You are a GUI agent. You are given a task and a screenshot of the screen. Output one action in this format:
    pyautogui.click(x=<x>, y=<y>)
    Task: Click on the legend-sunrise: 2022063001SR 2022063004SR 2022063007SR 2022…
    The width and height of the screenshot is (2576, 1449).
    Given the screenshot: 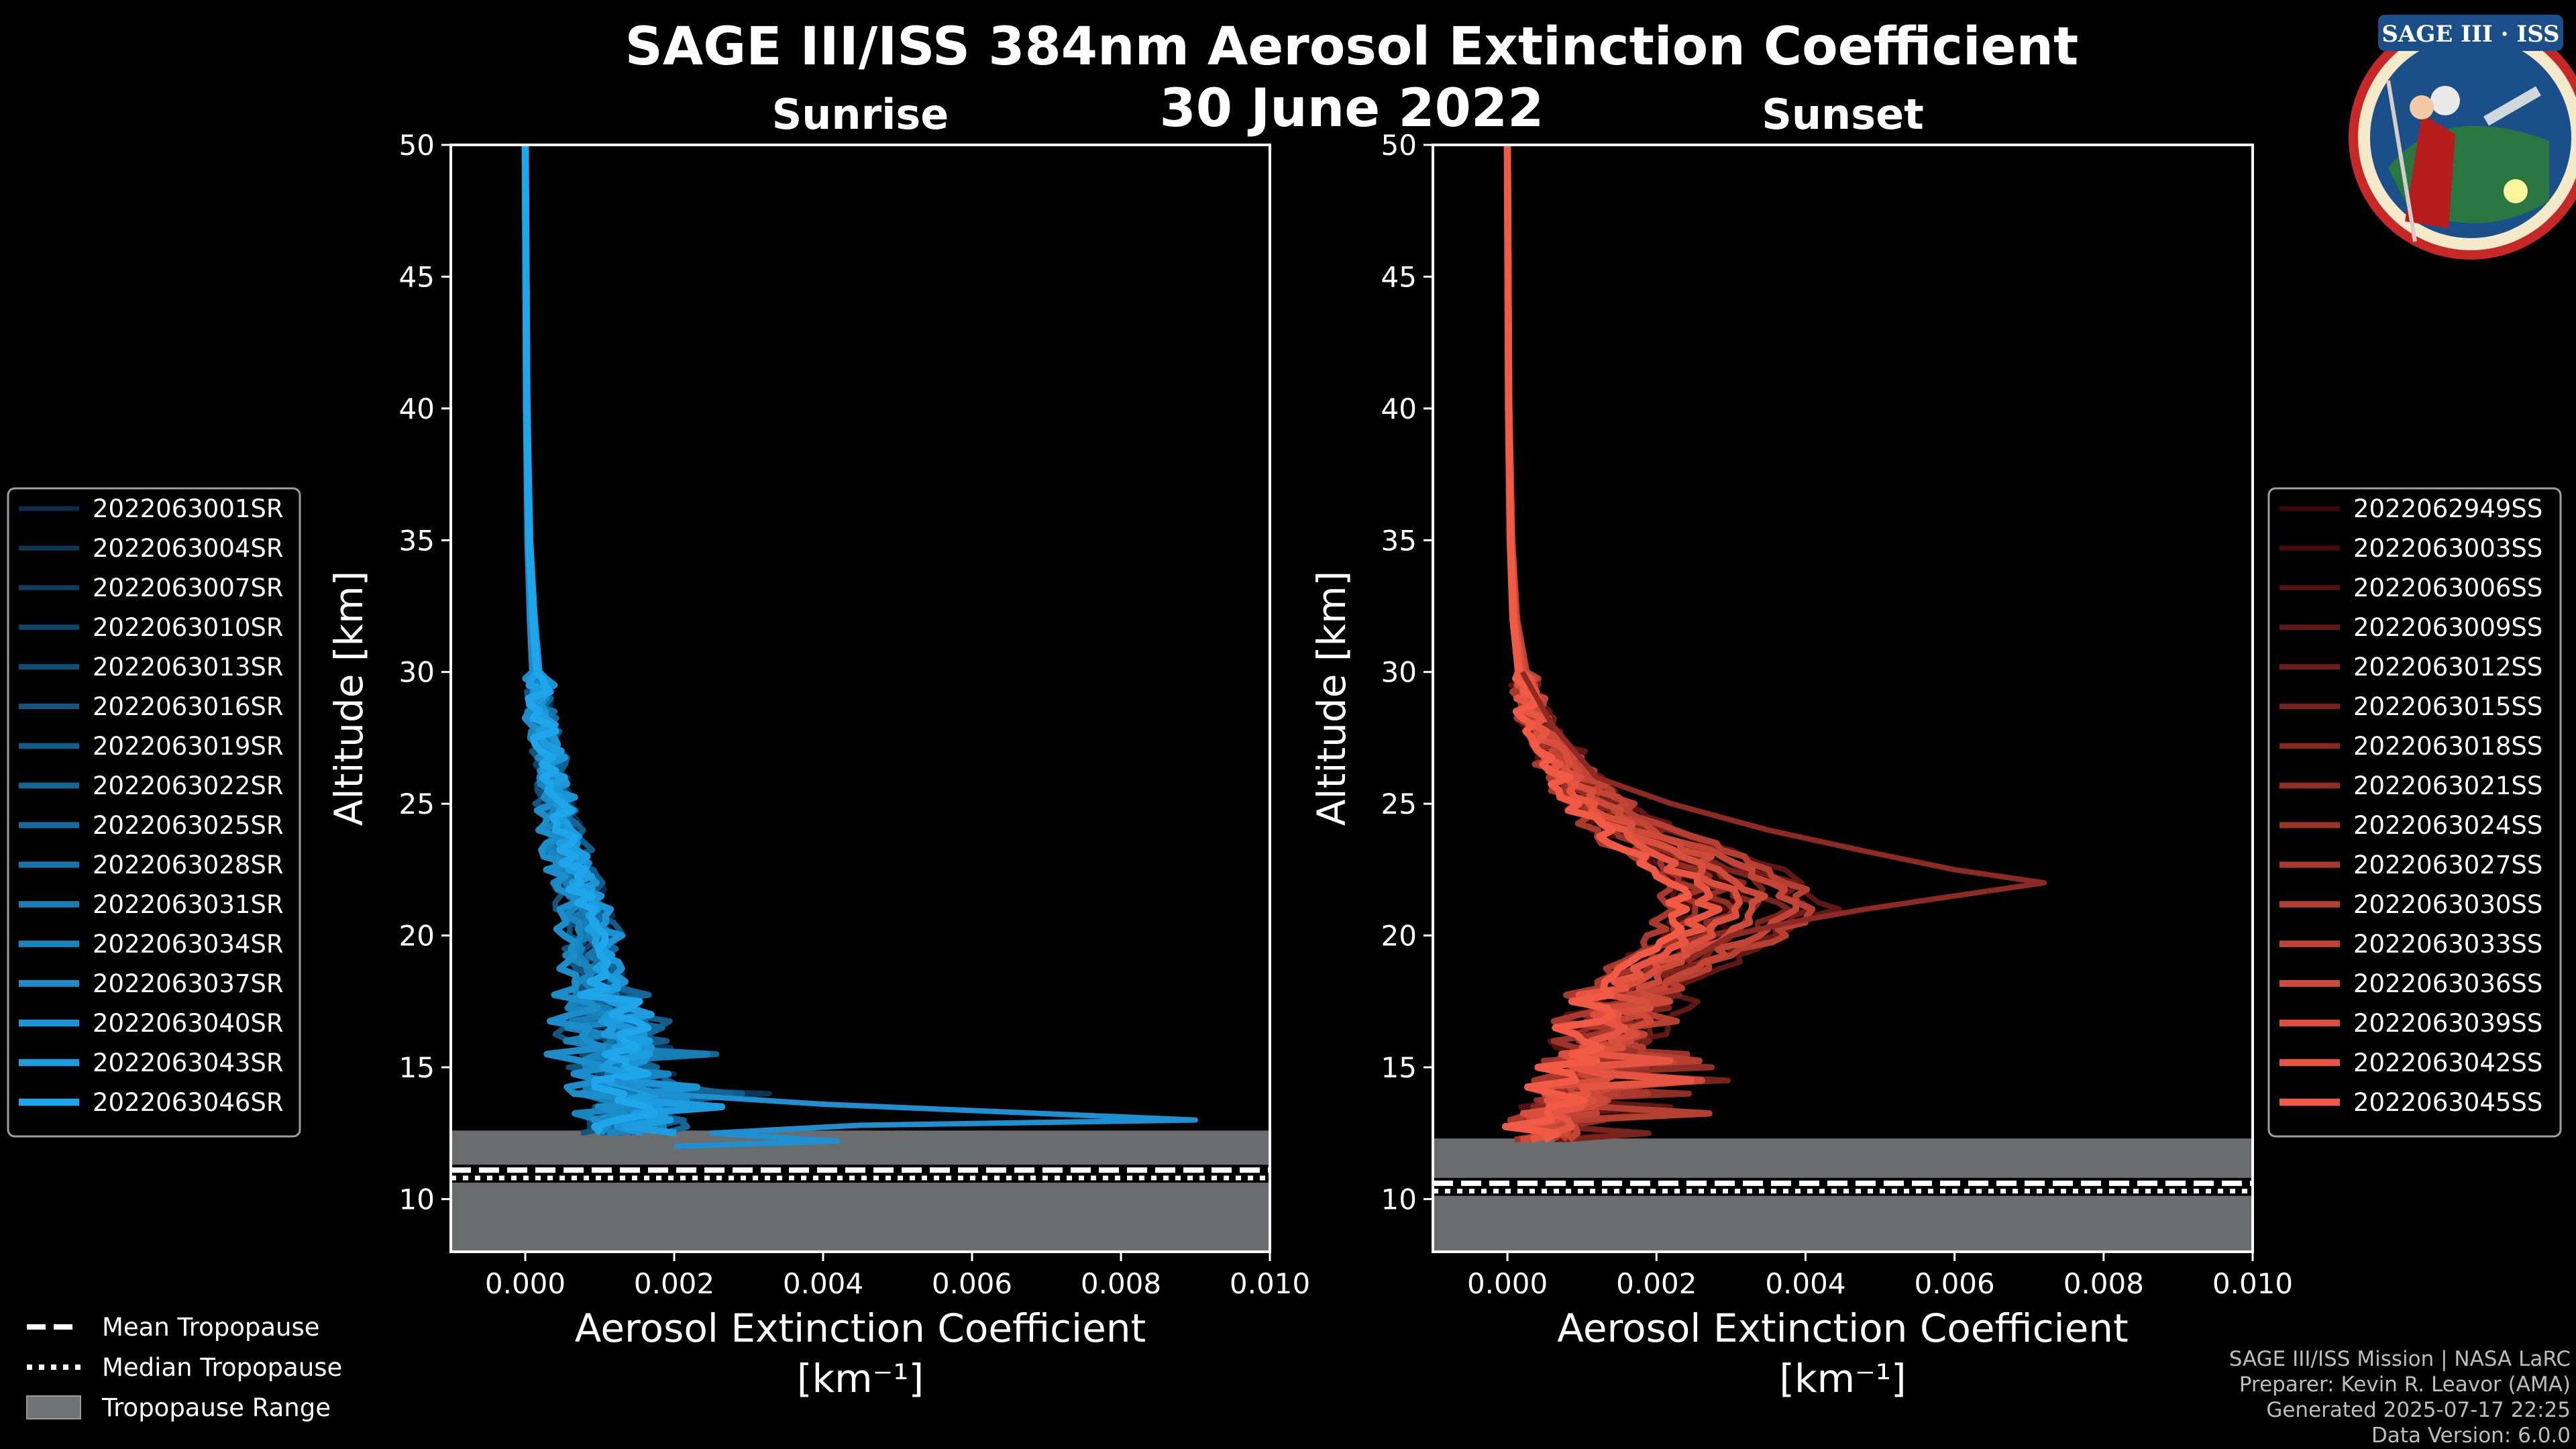 What is the action you would take?
    pyautogui.click(x=154, y=812)
    